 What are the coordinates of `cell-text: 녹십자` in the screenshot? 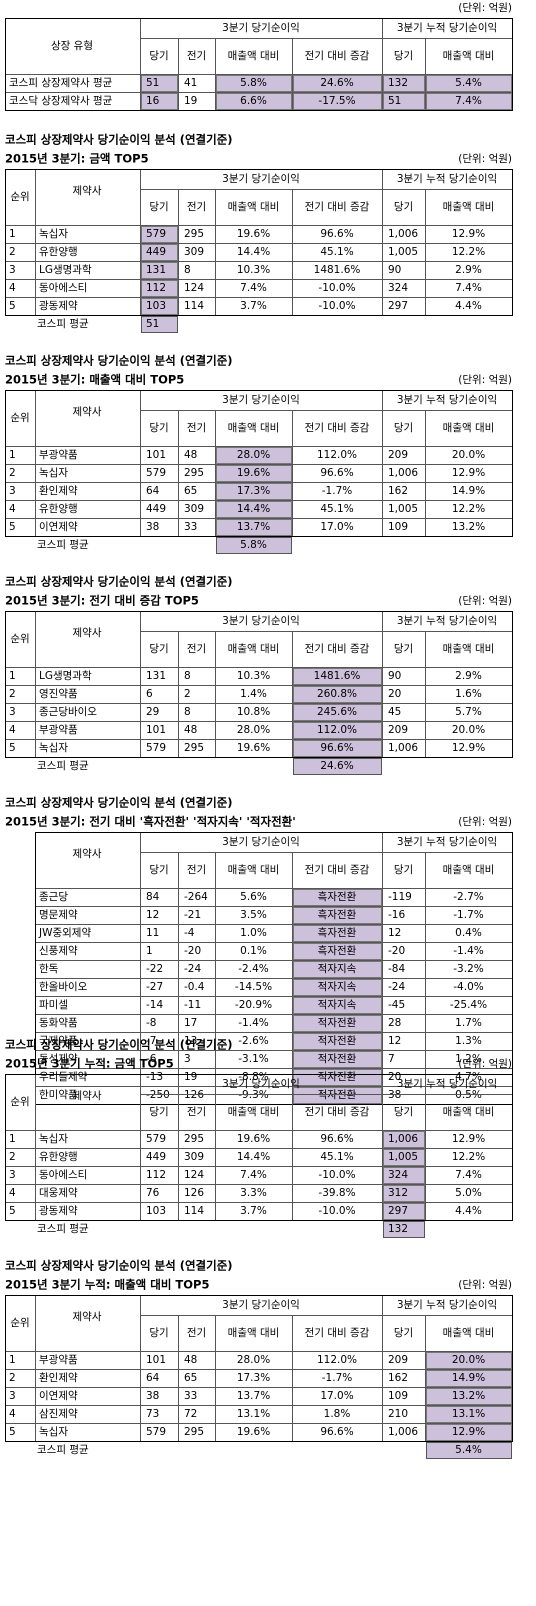 It's located at (53, 1139).